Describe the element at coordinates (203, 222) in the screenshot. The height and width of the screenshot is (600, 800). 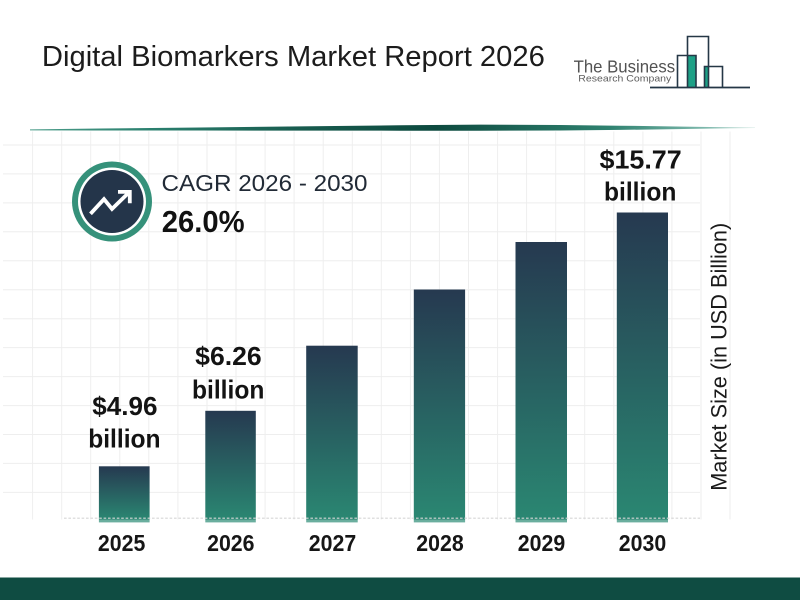
I see `svg-text: 26.0%` at that location.